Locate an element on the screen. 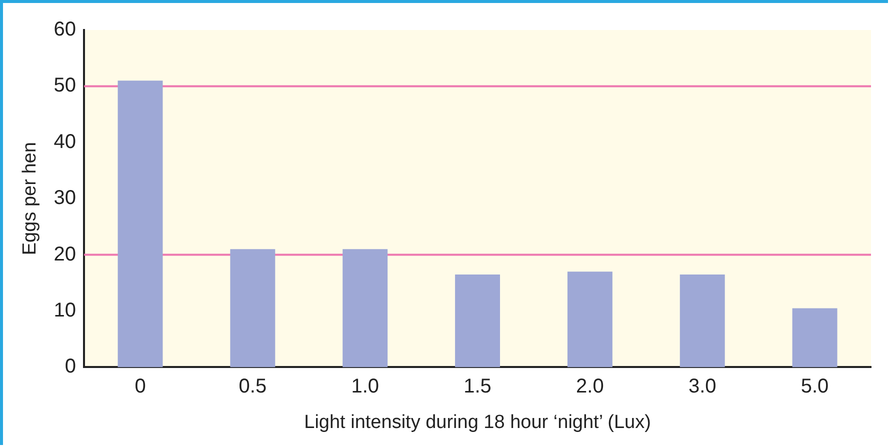 This screenshot has height=448, width=891. x-tick-label: 0 is located at coordinates (140, 387).